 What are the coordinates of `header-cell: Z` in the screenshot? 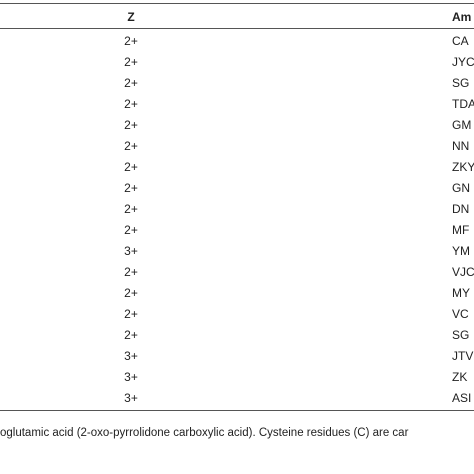 It's located at (131, 17).